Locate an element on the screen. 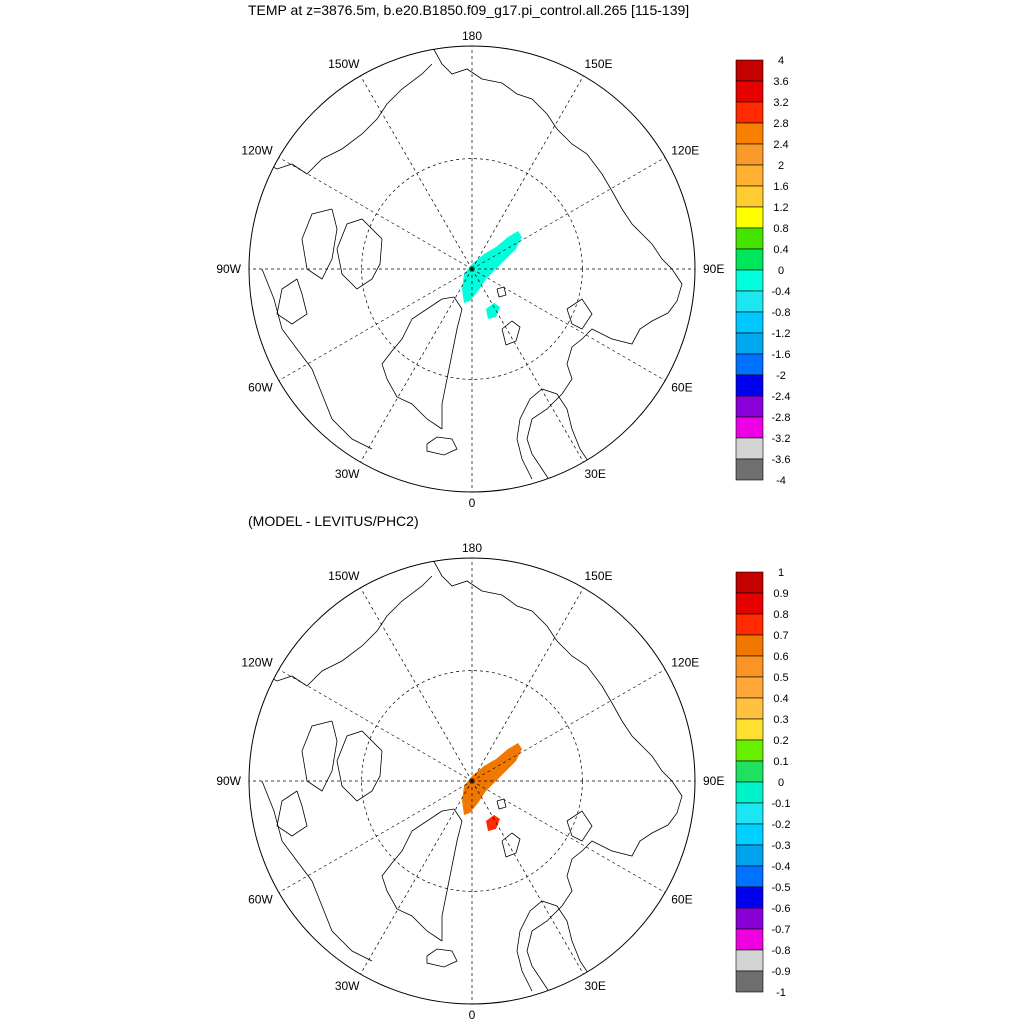 The height and width of the screenshot is (1024, 1024). colorbar-tick-label: 0.4 is located at coordinates (780, 699).